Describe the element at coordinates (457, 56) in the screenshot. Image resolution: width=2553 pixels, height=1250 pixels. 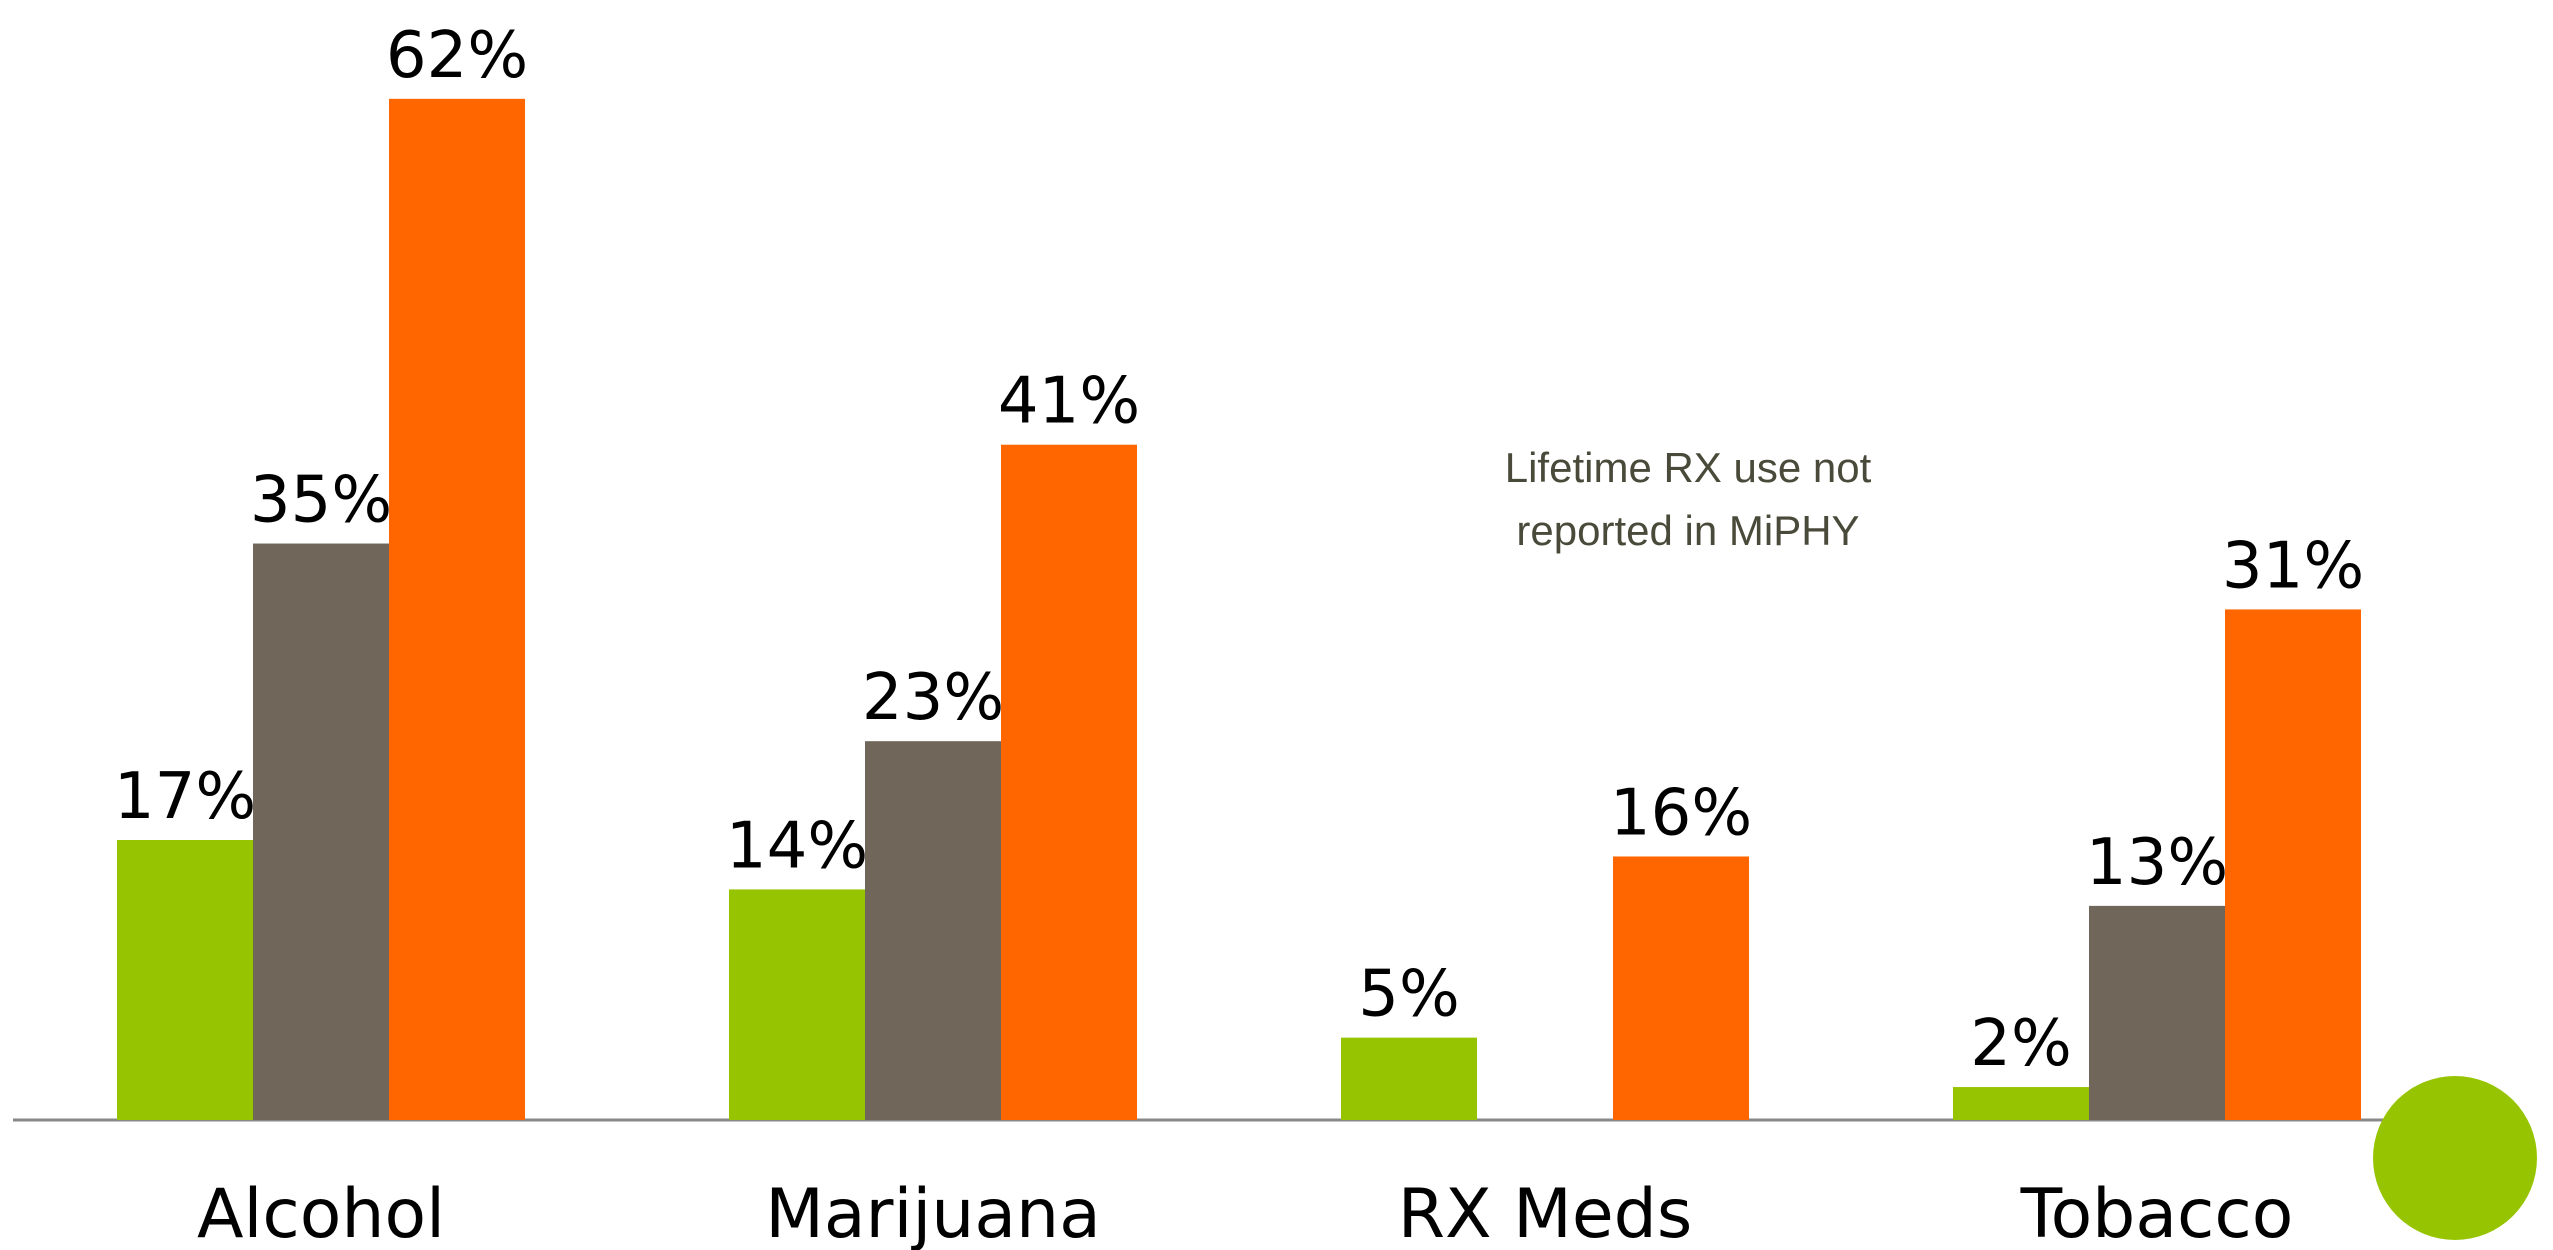
I see `data-label: 62%` at that location.